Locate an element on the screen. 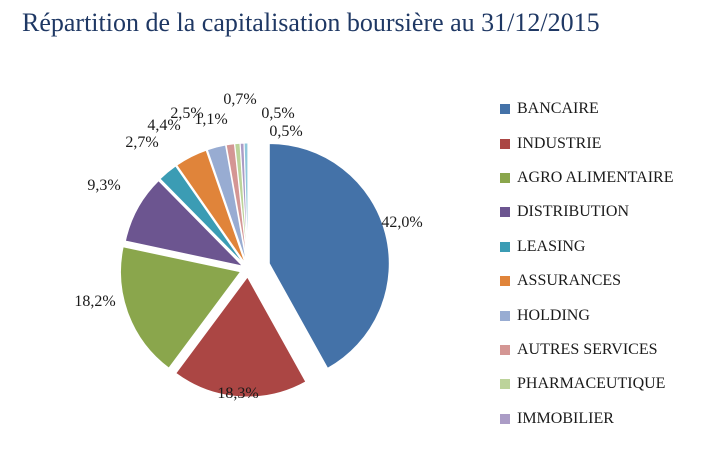 The width and height of the screenshot is (720, 454). pie-slice-assurances is located at coordinates (211, 206).